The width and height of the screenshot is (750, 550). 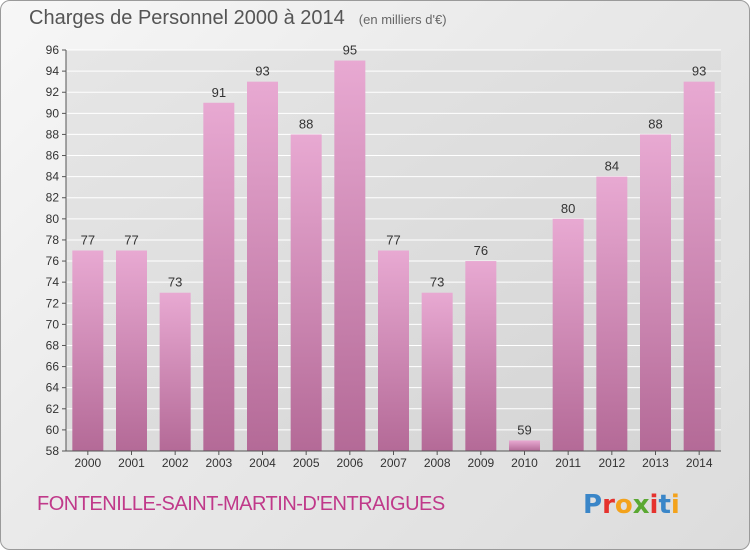 What do you see at coordinates (53, 430) in the screenshot?
I see `y-tick-label: 60` at bounding box center [53, 430].